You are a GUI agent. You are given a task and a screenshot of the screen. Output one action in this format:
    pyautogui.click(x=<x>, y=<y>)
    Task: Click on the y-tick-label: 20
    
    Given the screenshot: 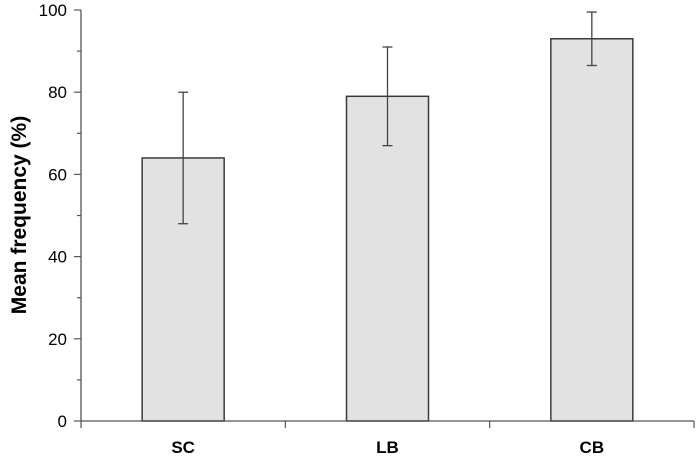 What is the action you would take?
    pyautogui.click(x=57, y=339)
    